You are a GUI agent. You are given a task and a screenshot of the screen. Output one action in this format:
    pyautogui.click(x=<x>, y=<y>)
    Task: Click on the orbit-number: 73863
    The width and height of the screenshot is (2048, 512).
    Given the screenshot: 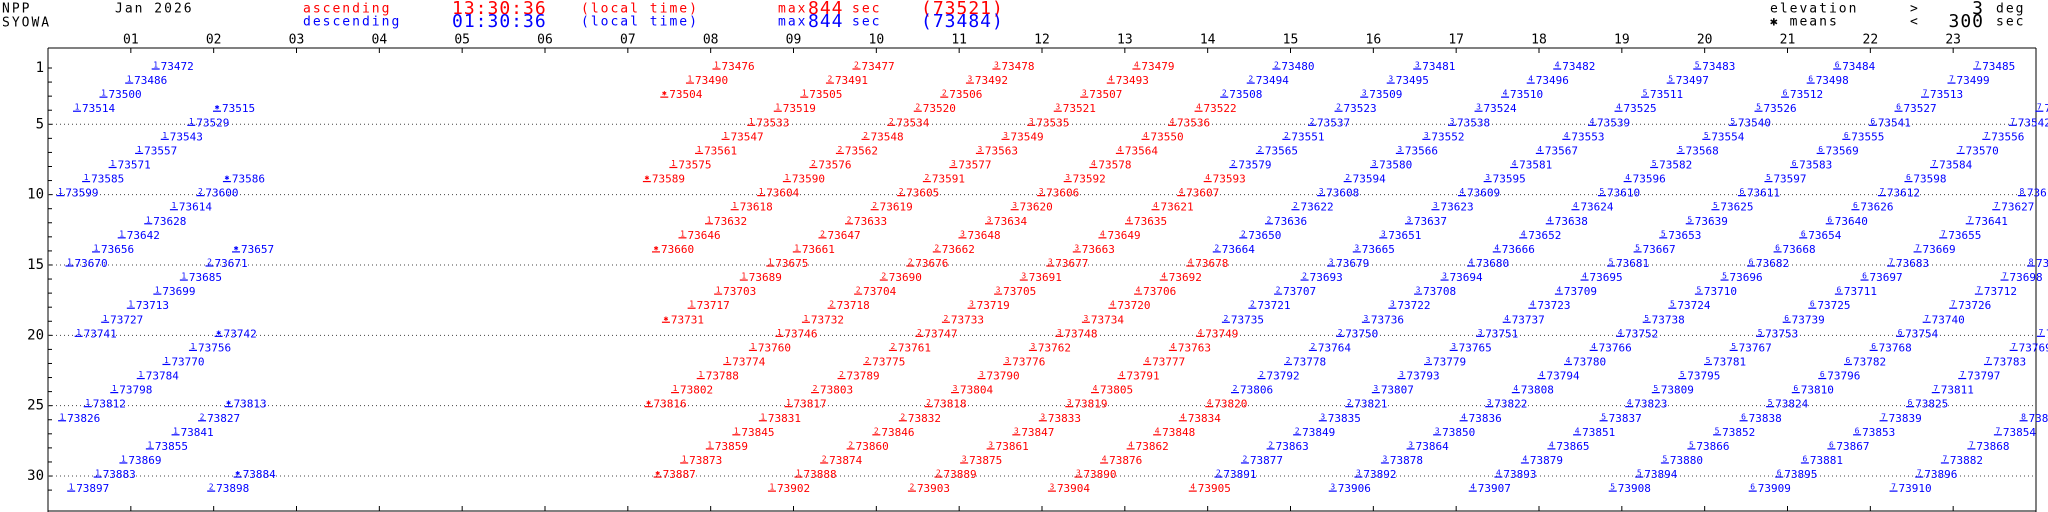 What is the action you would take?
    pyautogui.click(x=1292, y=446)
    